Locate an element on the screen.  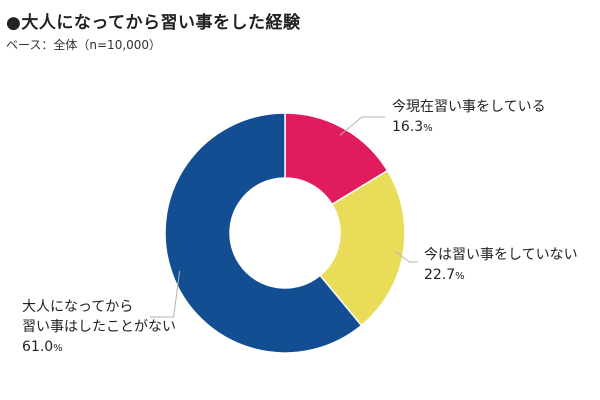
slice-label-text: 習い事はしたことがない is located at coordinates (99, 327).